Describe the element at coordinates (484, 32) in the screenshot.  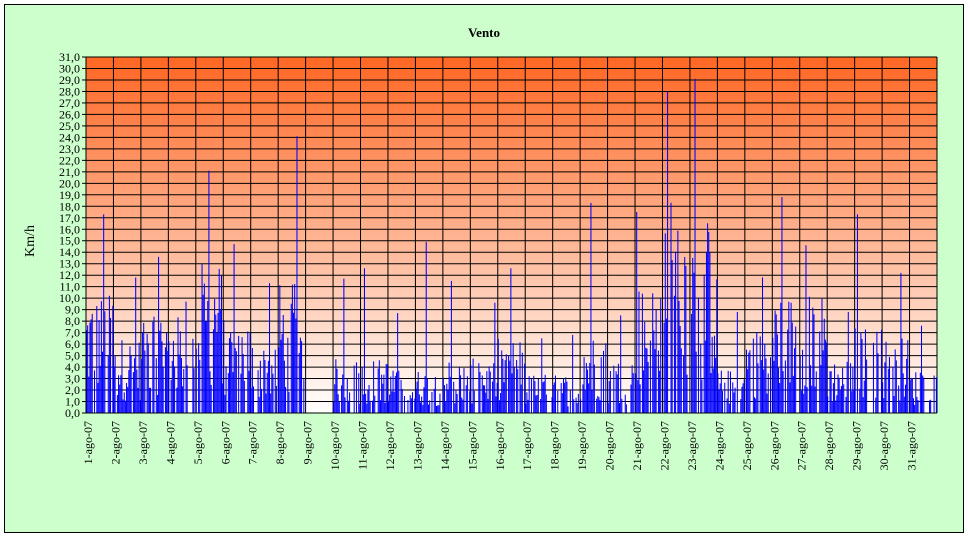
I see `chart-title: Vento` at that location.